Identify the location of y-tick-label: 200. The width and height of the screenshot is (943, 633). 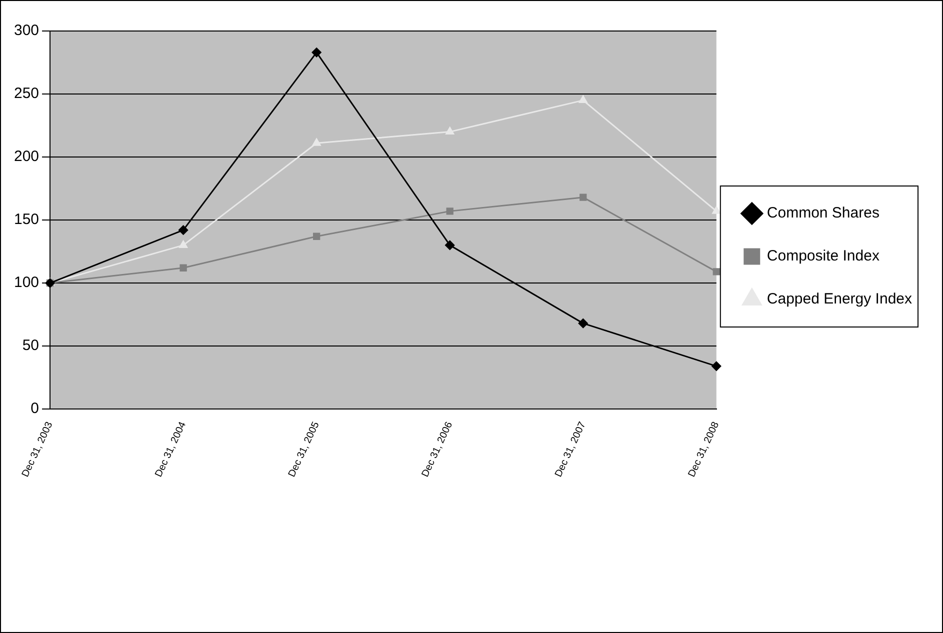
(27, 157).